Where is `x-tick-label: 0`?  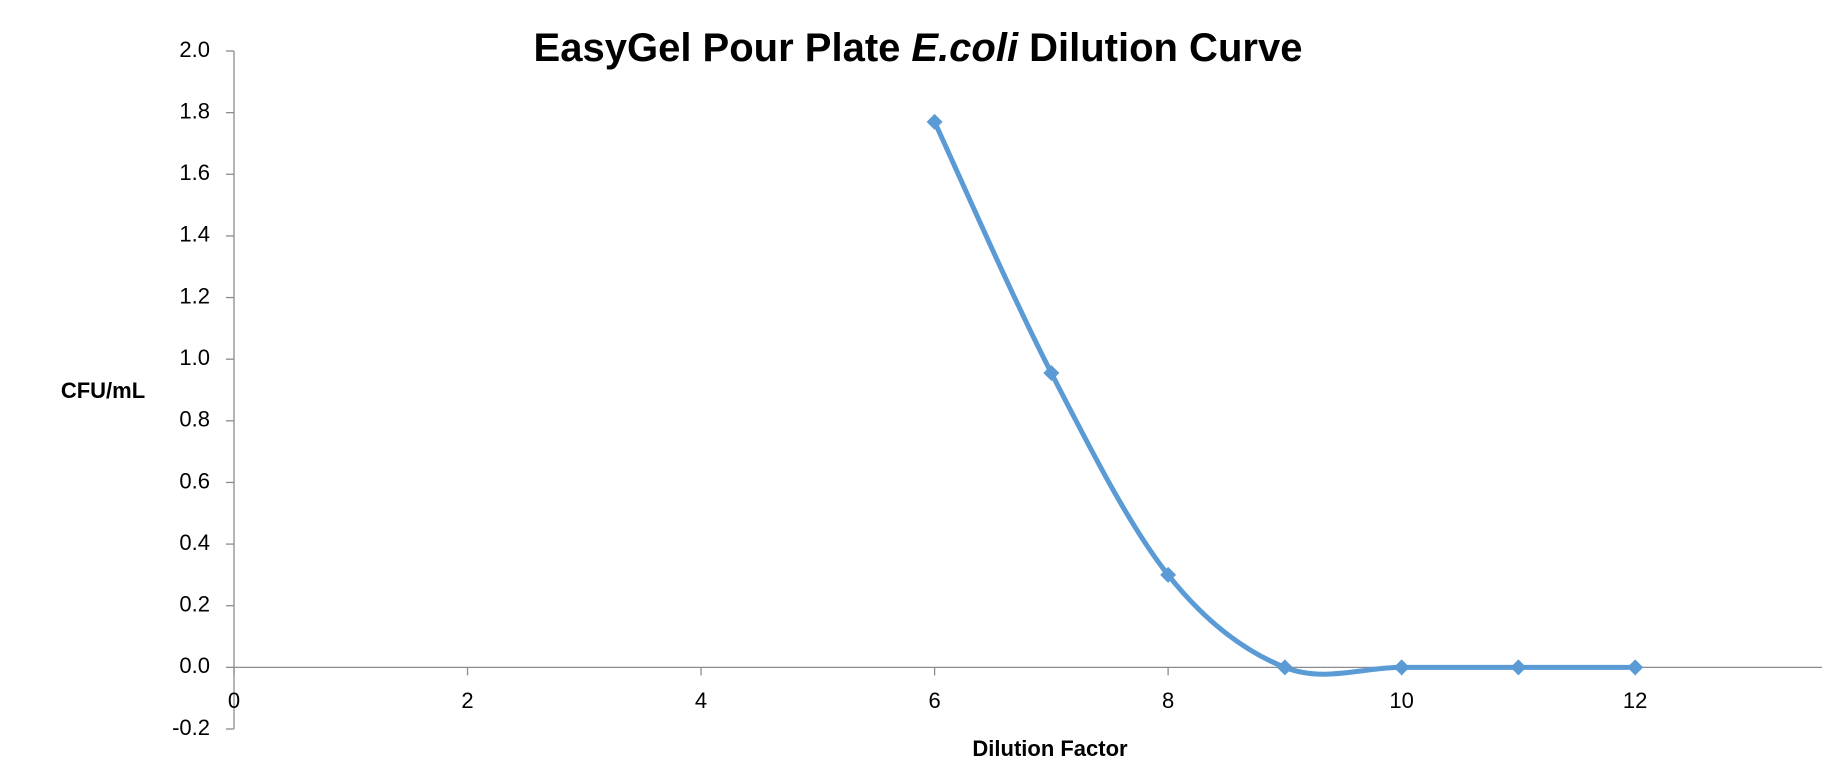
x-tick-label: 0 is located at coordinates (234, 700).